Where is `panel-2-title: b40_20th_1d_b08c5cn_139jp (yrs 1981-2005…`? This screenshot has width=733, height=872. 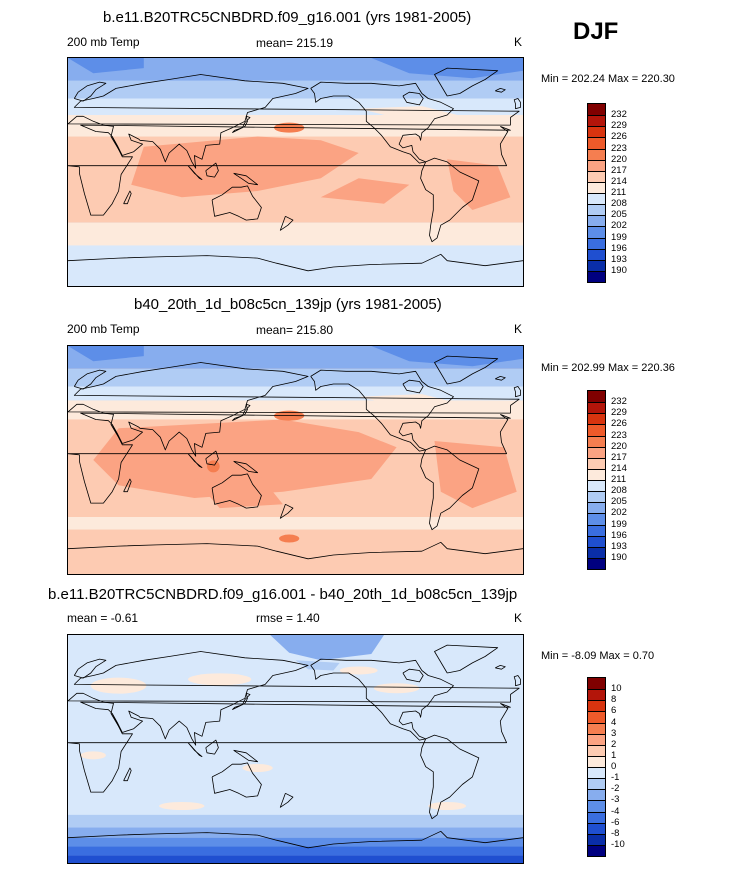
panel-2-title: b40_20th_1d_b08c5cn_139jp (yrs 1981-2005… is located at coordinates (288, 304).